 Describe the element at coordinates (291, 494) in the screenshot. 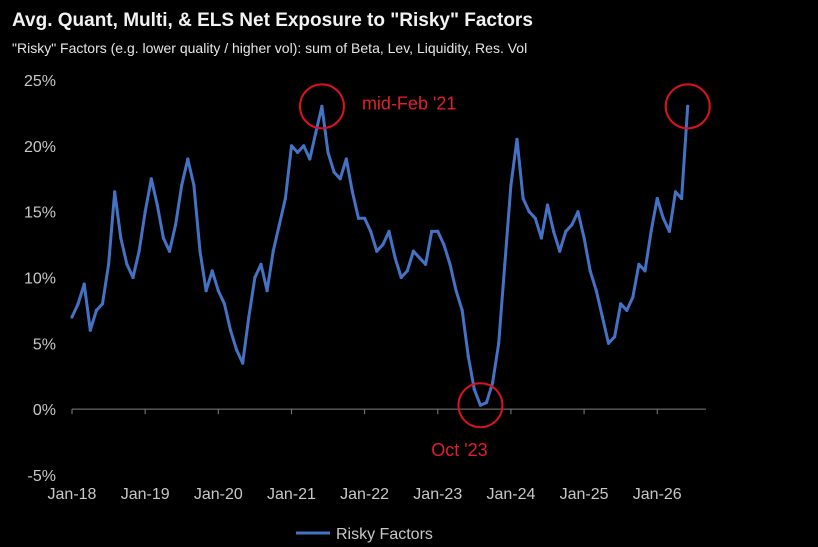

I see `x-tick-label: Jan-21` at that location.